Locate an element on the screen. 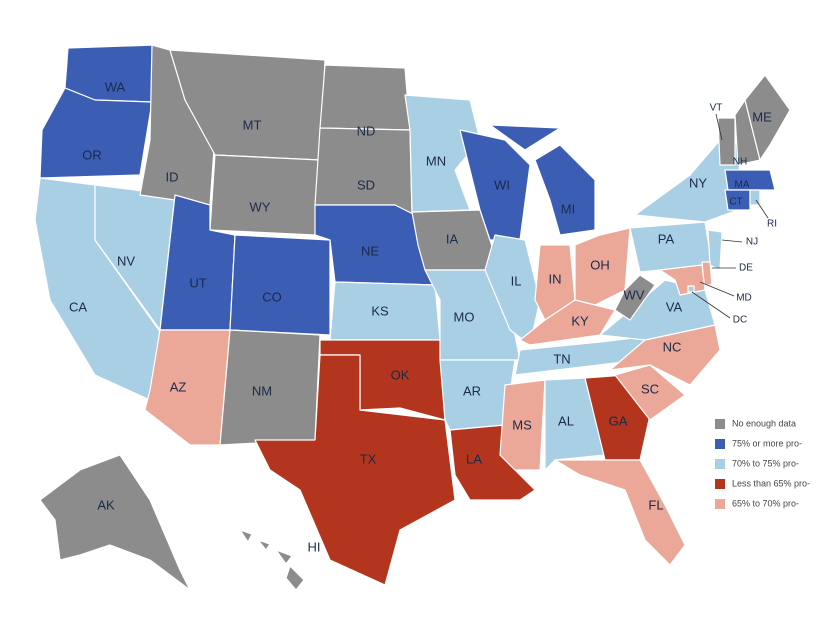 The width and height of the screenshot is (822, 617). state-label: OK is located at coordinates (400, 374).